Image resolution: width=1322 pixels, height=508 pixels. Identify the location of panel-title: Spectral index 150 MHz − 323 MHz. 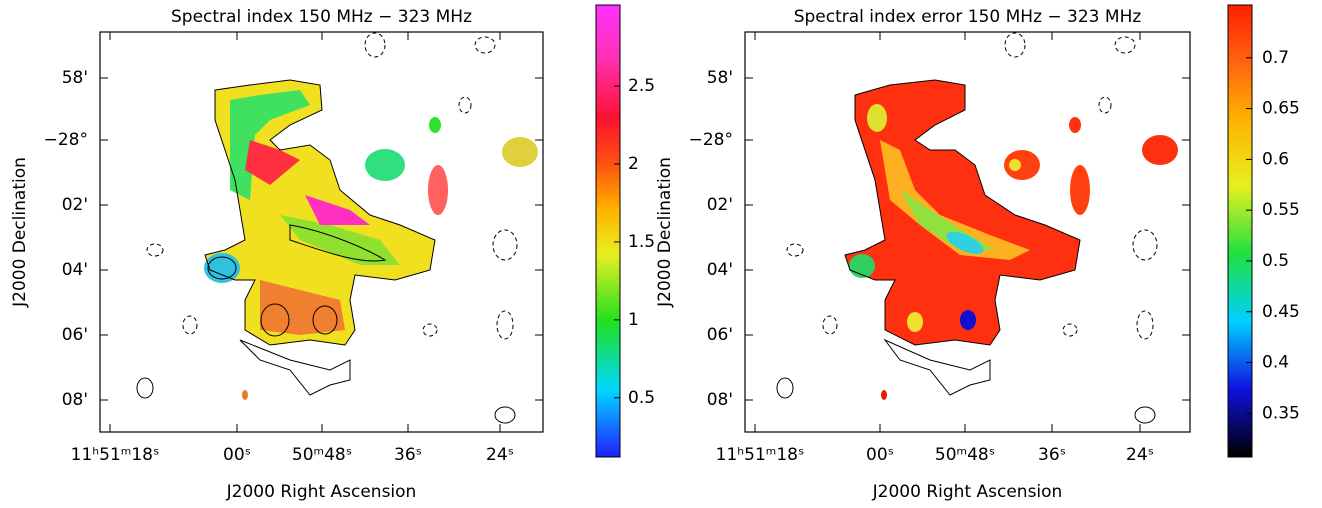
(321, 17).